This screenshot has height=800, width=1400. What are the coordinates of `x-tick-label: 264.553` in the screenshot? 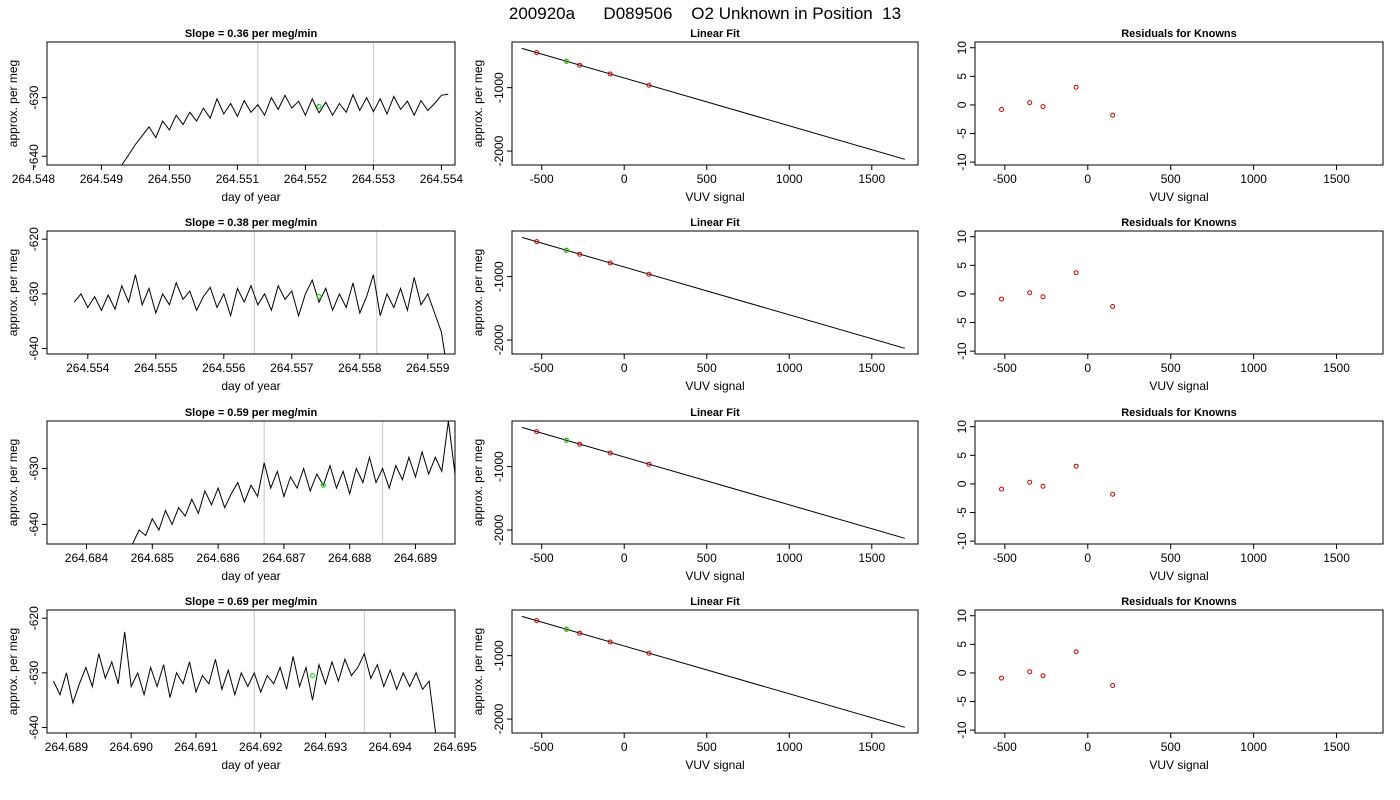 It's located at (374, 179).